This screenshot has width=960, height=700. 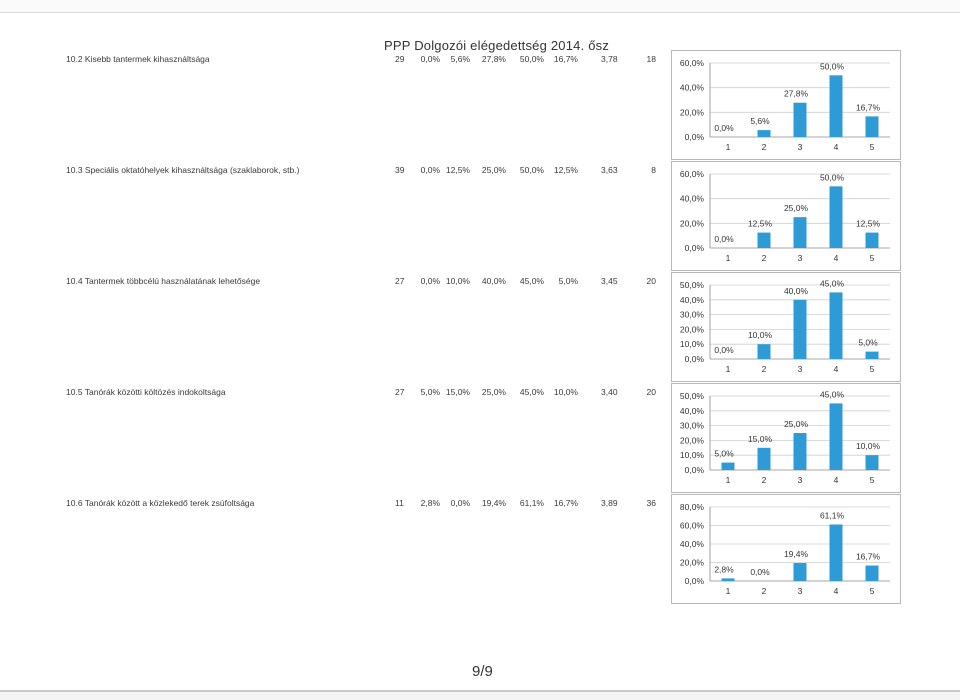 What do you see at coordinates (480, 695) in the screenshot?
I see `page-bottom-edge` at bounding box center [480, 695].